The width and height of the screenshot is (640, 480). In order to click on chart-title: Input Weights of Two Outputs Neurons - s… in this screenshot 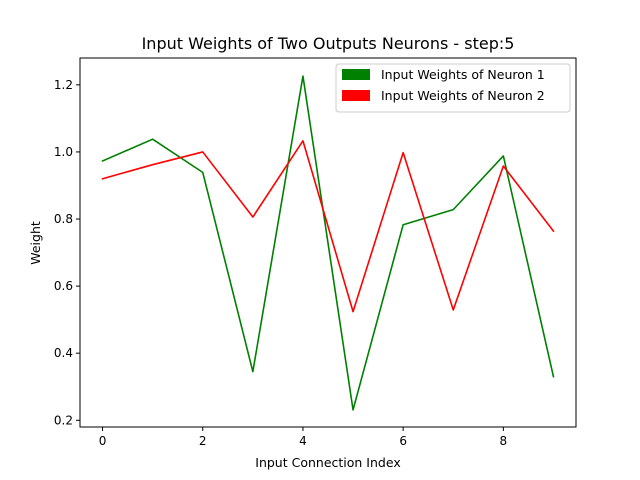, I will do `click(328, 43)`.